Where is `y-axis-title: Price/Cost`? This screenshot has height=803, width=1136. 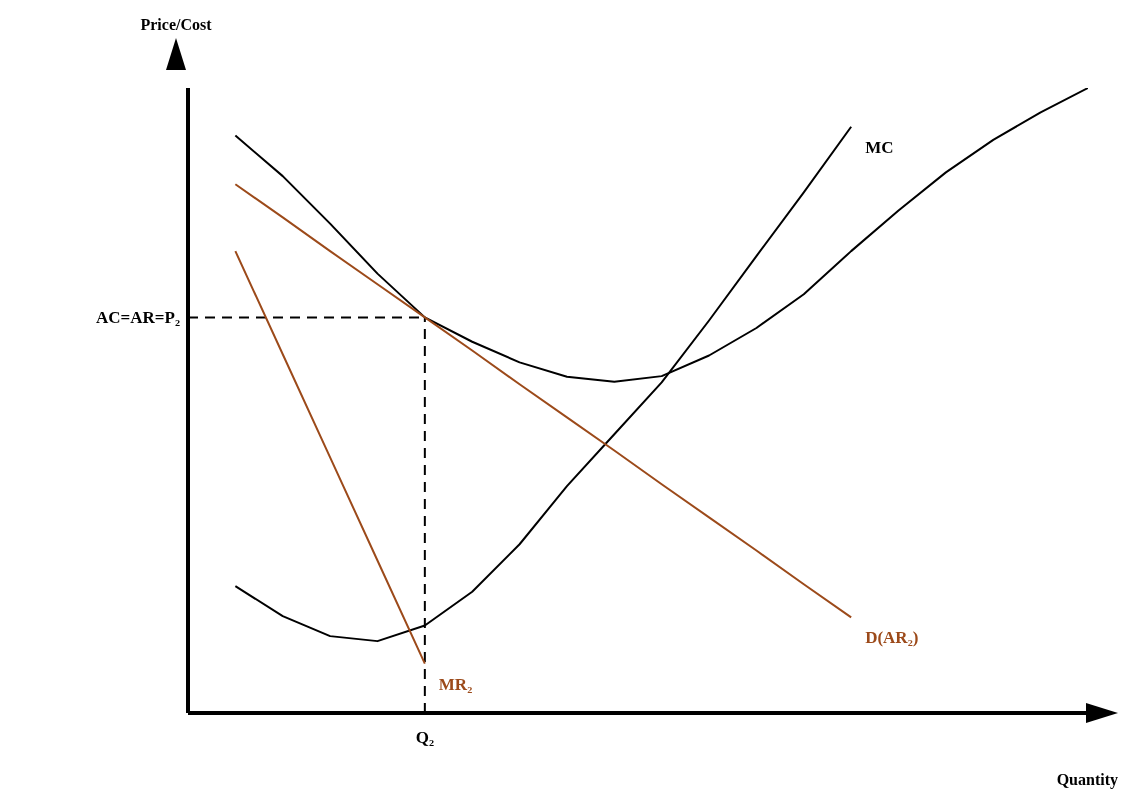 y-axis-title: Price/Cost is located at coordinates (176, 24).